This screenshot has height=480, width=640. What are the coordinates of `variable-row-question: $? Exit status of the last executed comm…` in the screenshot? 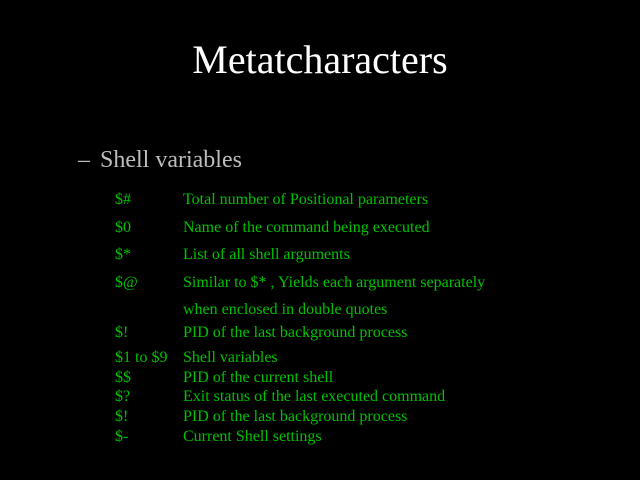 It's located at (370, 397).